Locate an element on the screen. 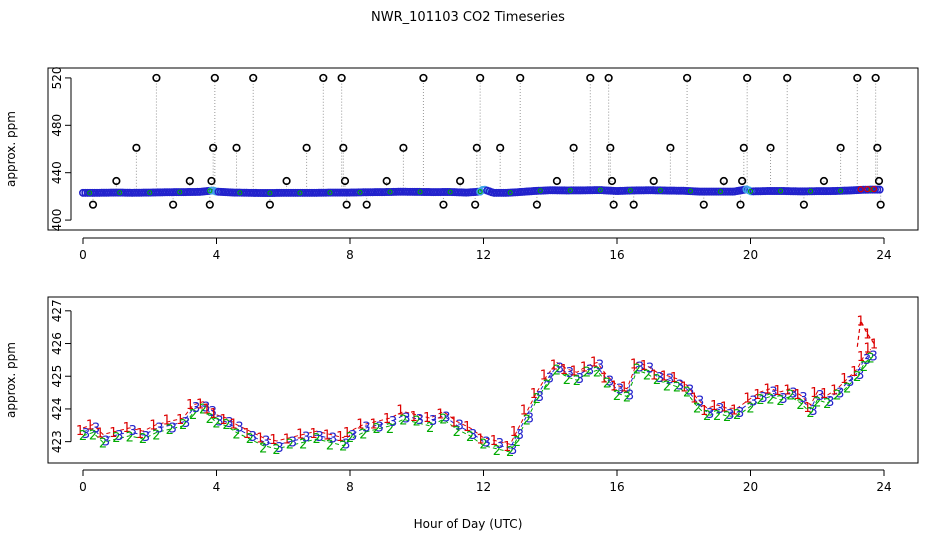  top-y-tick-label: 480 is located at coordinates (57, 125).